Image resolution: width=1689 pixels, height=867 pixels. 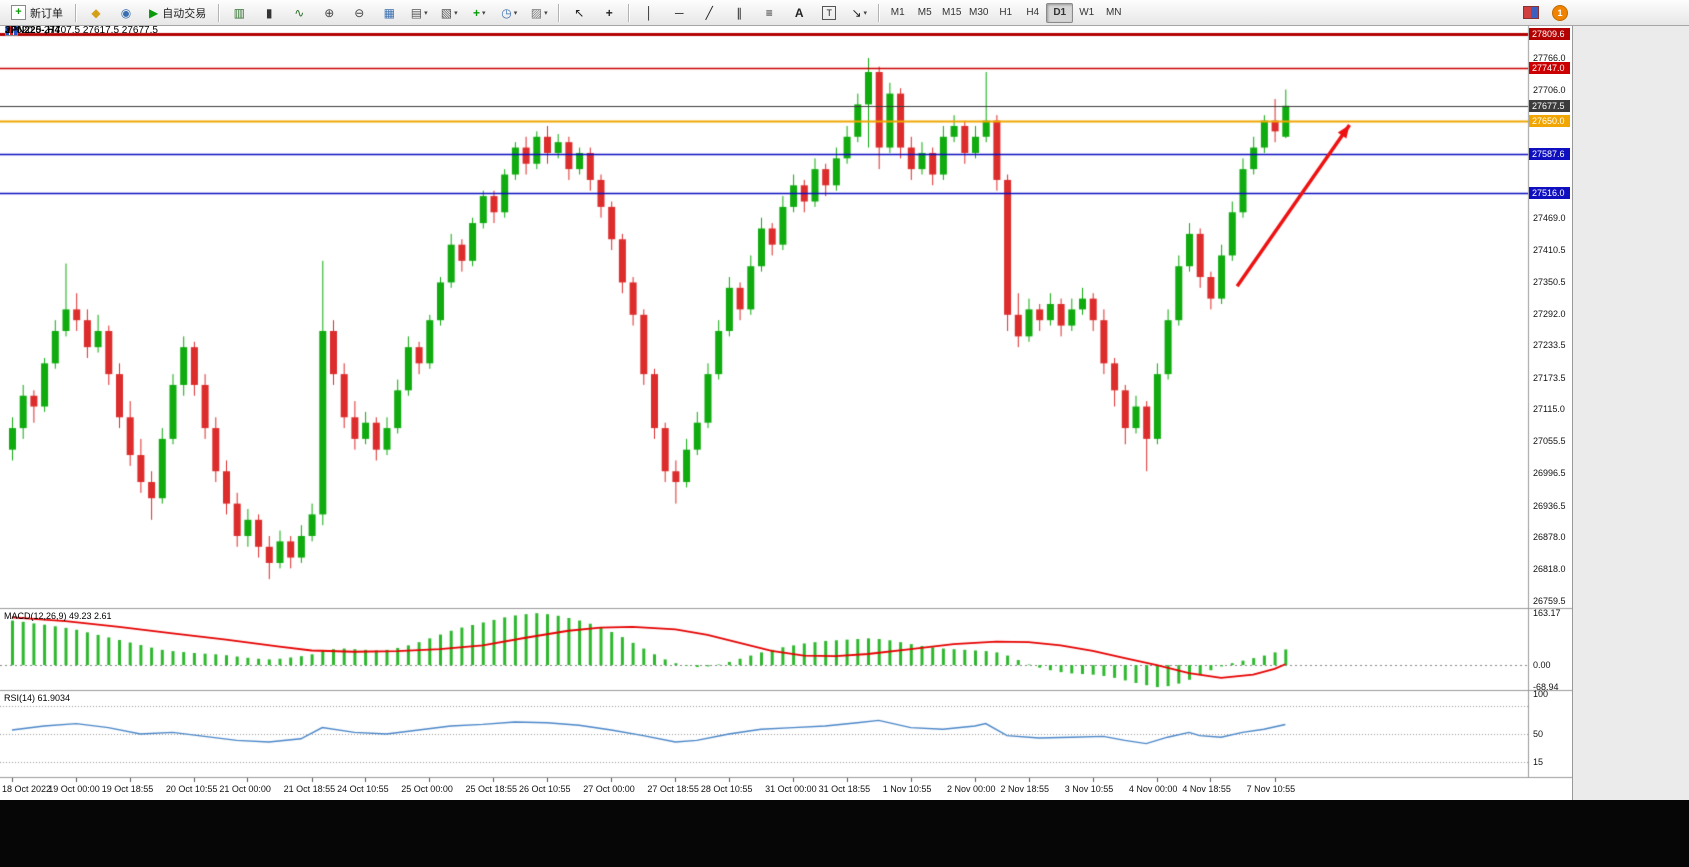 I want to click on profiles-icon: ▧, so click(x=446, y=12).